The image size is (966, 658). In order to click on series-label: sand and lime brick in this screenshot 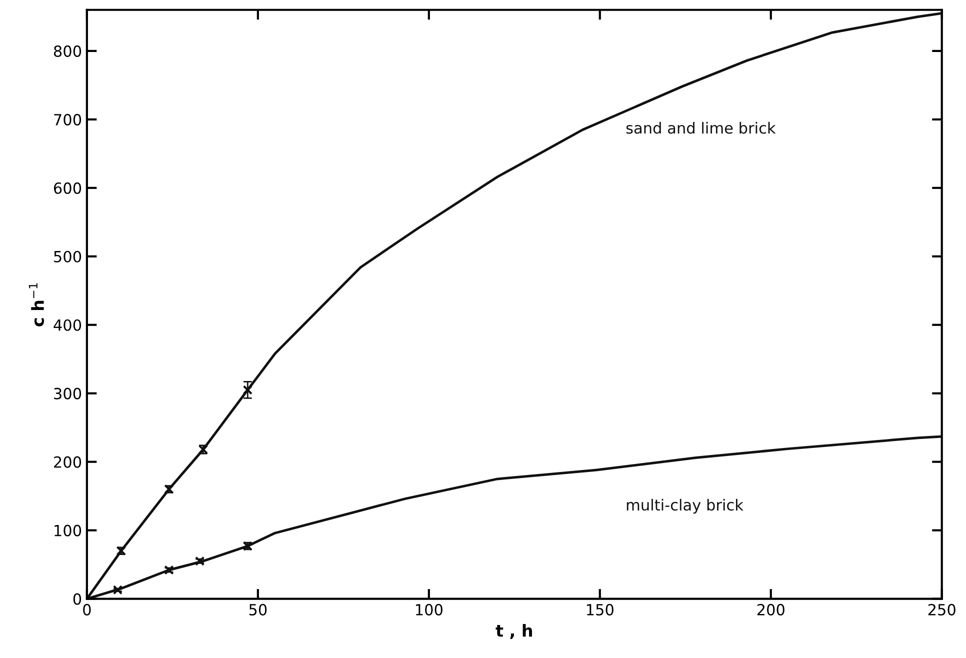, I will do `click(701, 128)`.